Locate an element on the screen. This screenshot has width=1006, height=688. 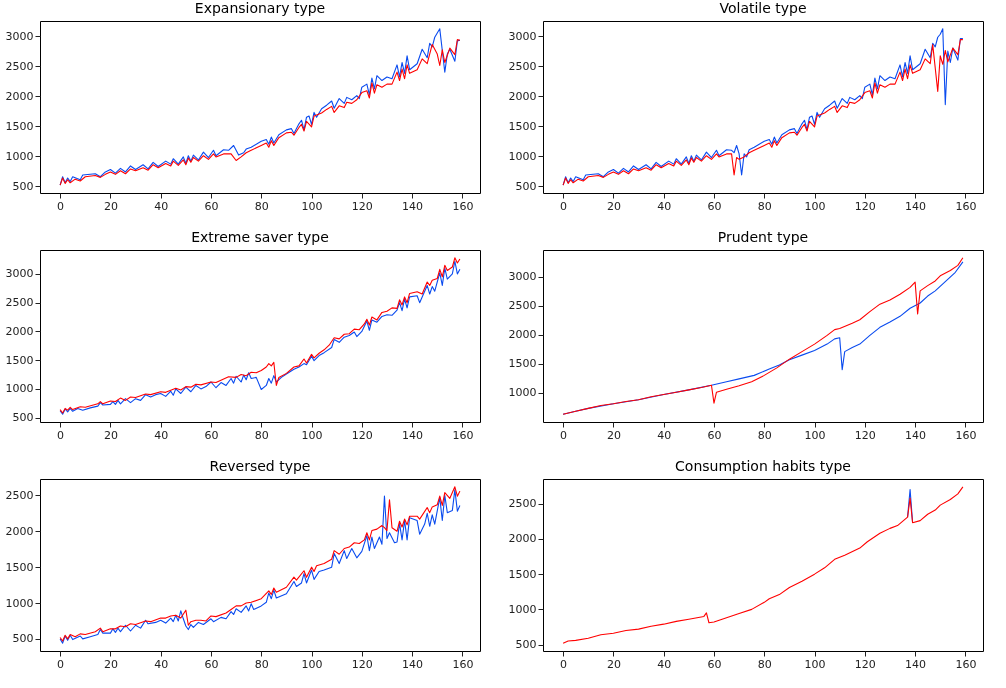
chart-title: Consumption habits type is located at coordinates (763, 466).